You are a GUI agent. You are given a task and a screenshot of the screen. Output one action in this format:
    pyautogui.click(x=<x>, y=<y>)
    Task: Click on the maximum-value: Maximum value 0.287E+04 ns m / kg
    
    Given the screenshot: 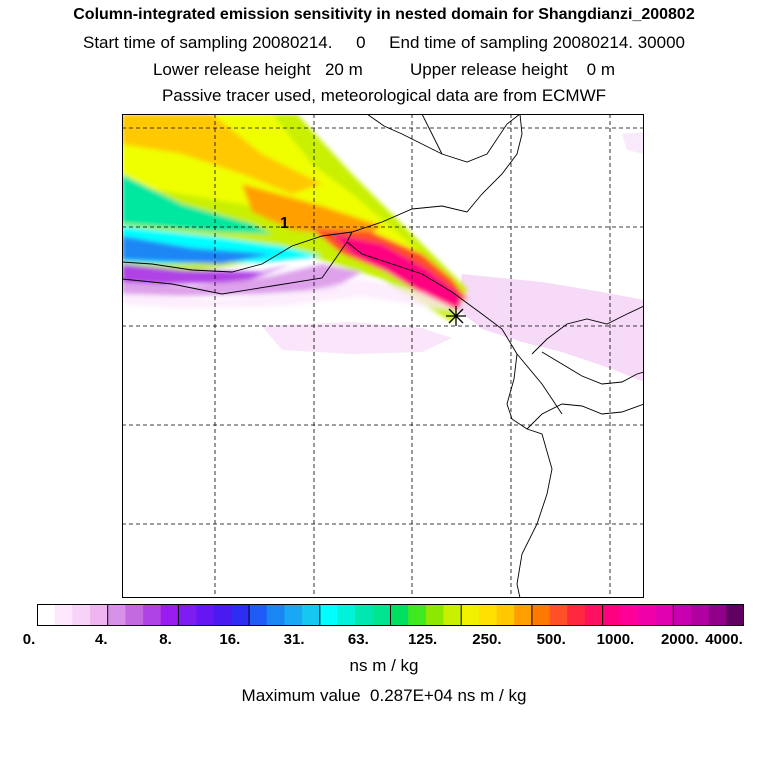 What is the action you would take?
    pyautogui.click(x=384, y=695)
    